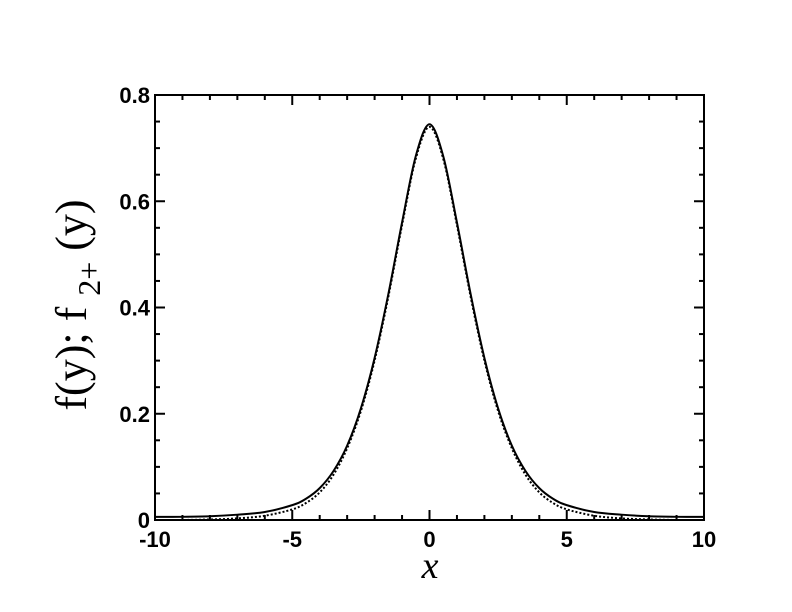  What do you see at coordinates (134, 201) in the screenshot?
I see `y-tick-label: 0.6` at bounding box center [134, 201].